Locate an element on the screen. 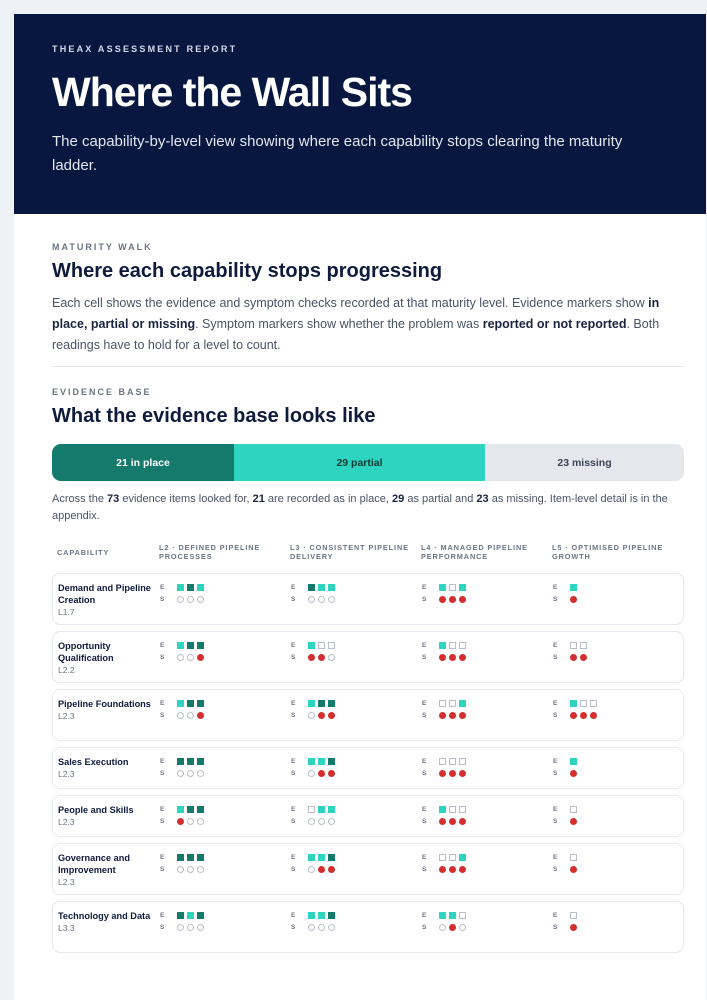 The height and width of the screenshot is (1000, 707). page-title: Where the Wall Sits is located at coordinates (232, 92).